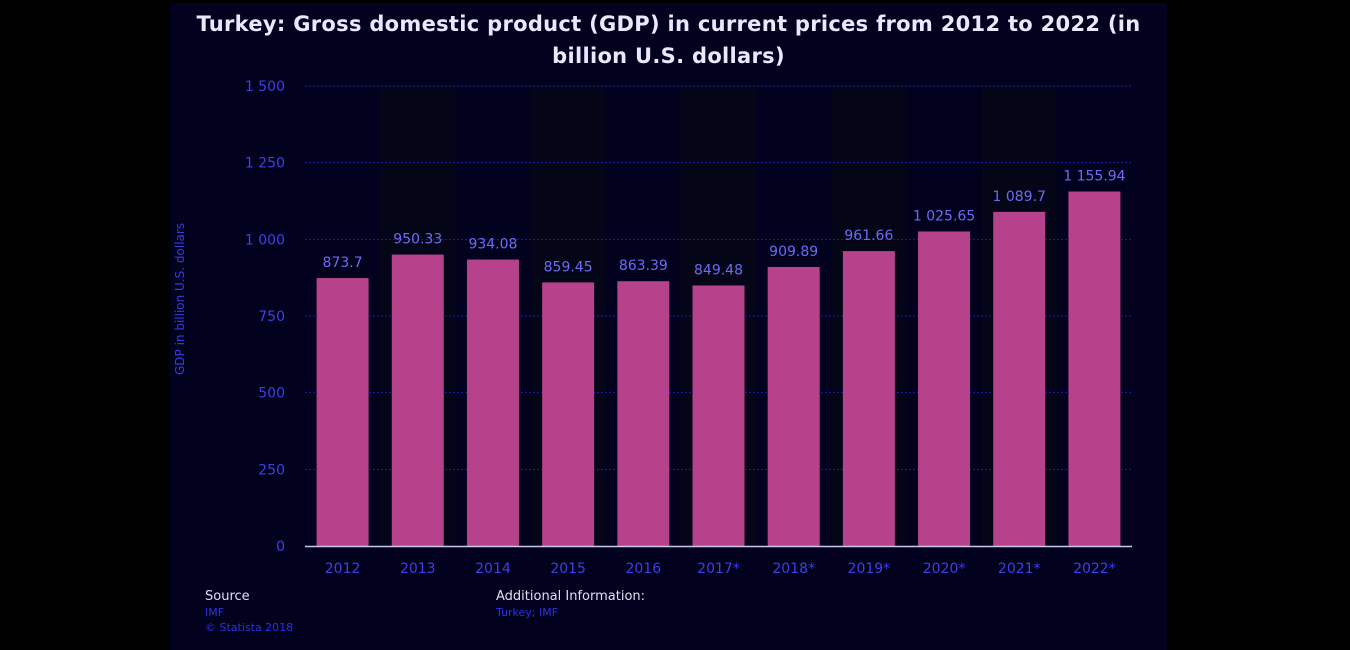 Image resolution: width=1350 pixels, height=650 pixels. I want to click on x-tick-label: 2018*, so click(793, 569).